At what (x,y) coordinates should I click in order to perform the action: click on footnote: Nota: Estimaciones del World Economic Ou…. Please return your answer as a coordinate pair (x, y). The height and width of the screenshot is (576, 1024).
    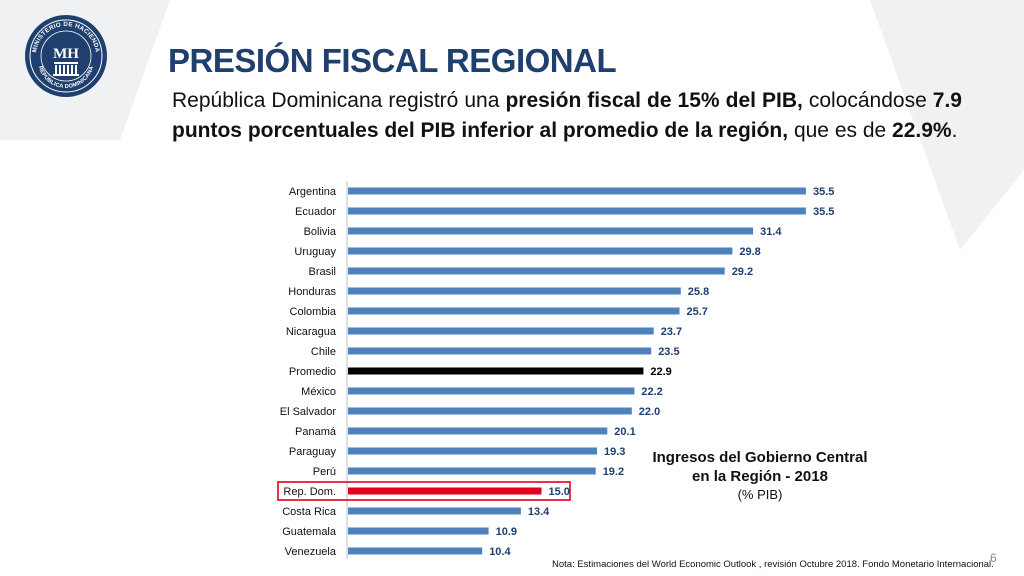
    Looking at the image, I should click on (773, 564).